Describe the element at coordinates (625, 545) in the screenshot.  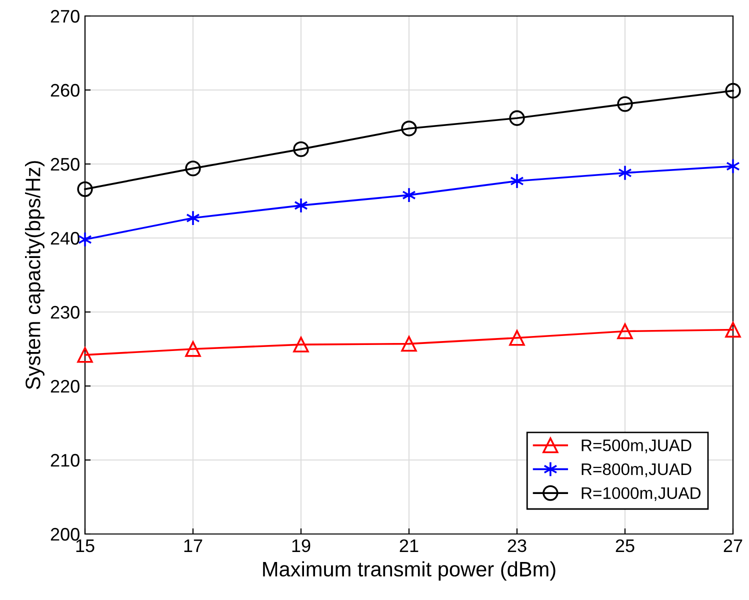
I see `x-tick-label: 25` at that location.